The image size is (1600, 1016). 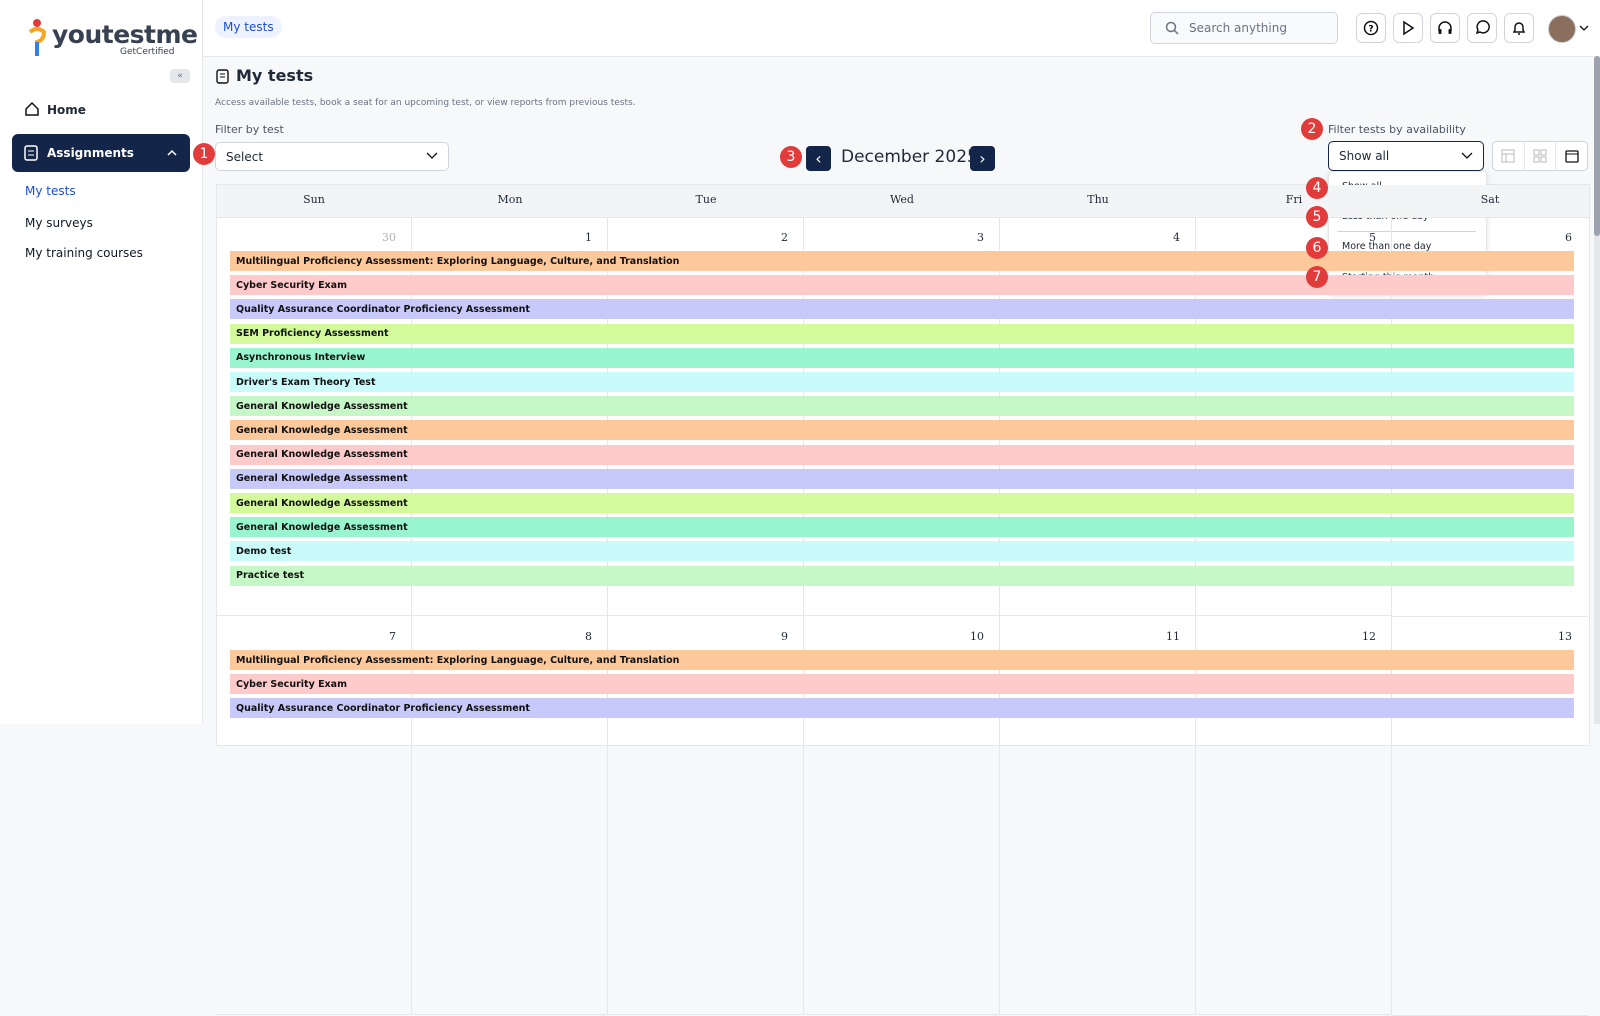 I want to click on day-number: 7, so click(x=392, y=636).